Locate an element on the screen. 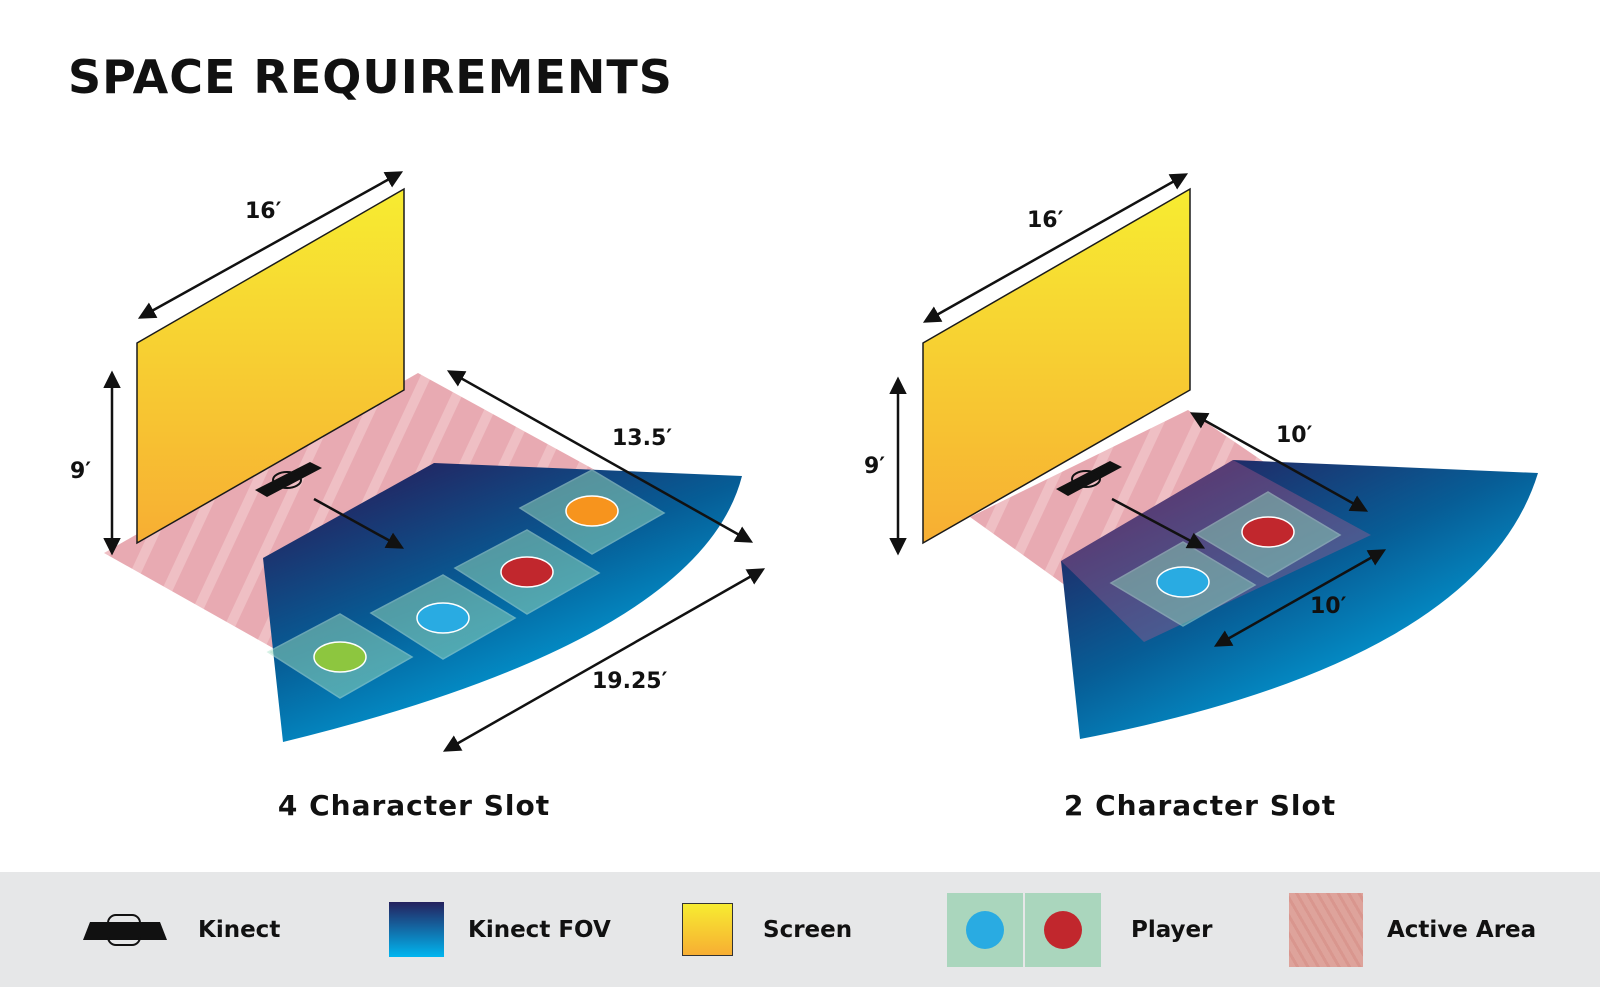 This screenshot has width=1600, height=987. legend-label-active-area: Active Area is located at coordinates (1462, 929).